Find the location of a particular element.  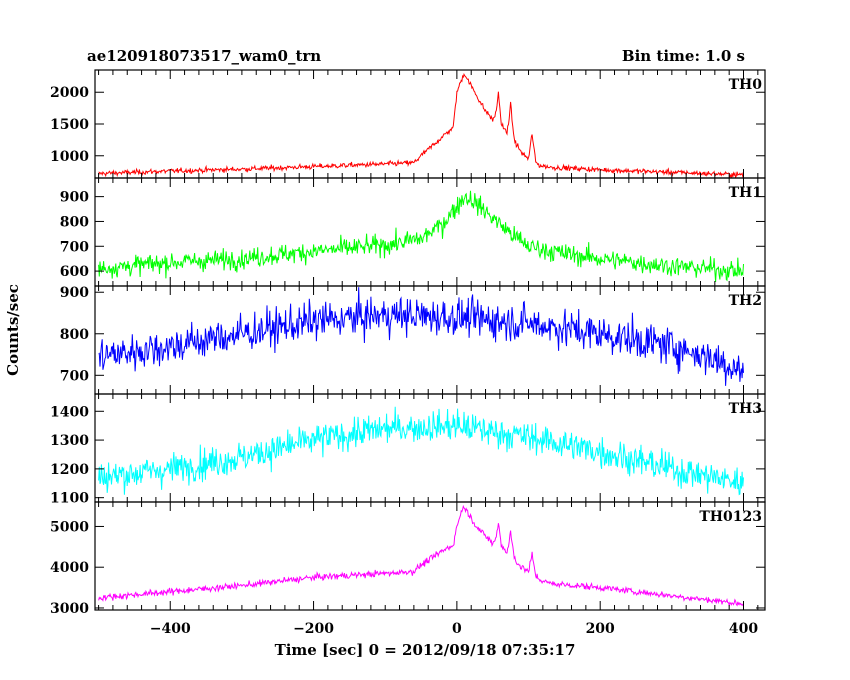

trace-th0123 is located at coordinates (421, 556).